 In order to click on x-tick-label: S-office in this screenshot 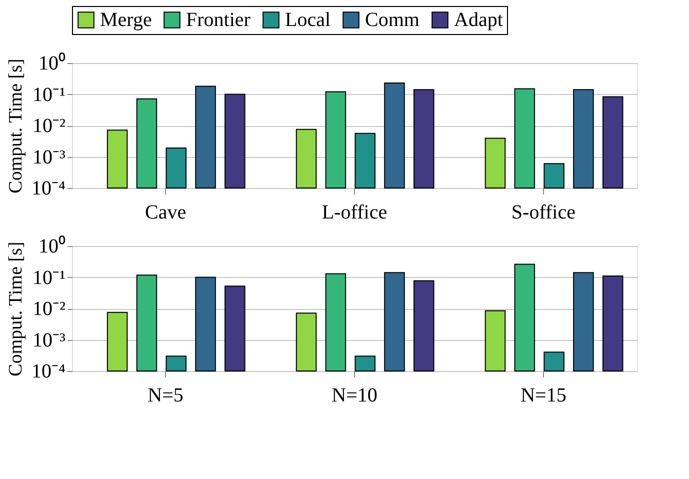, I will do `click(543, 213)`.